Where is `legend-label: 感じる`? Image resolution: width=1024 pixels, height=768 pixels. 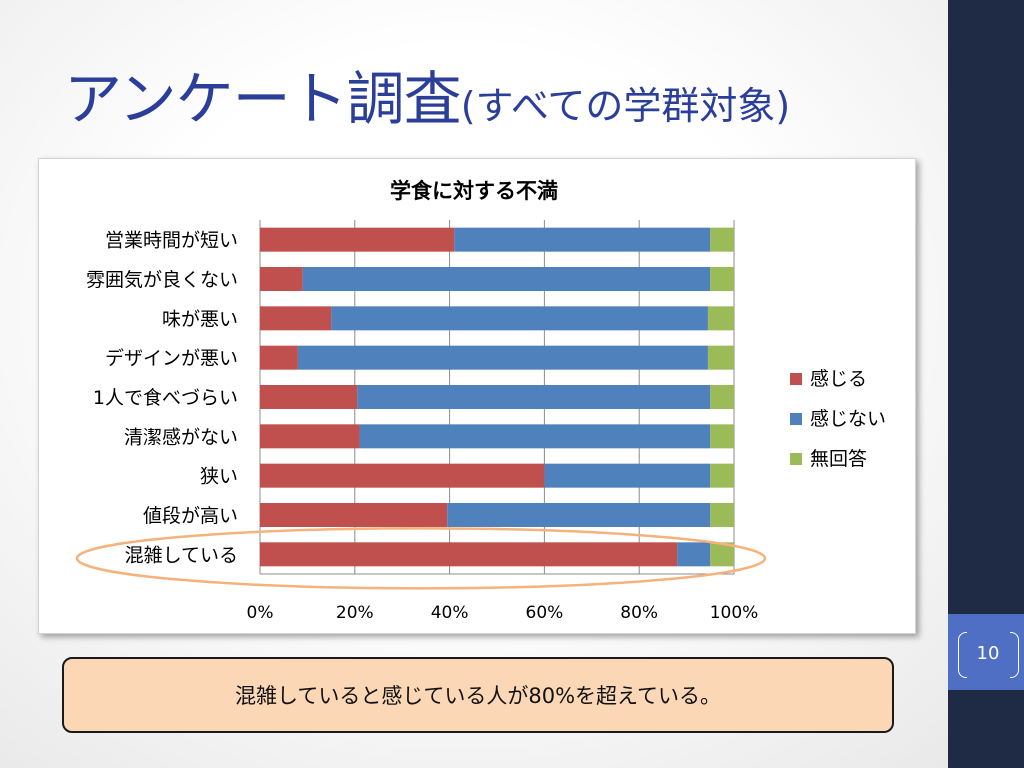 legend-label: 感じる is located at coordinates (838, 379).